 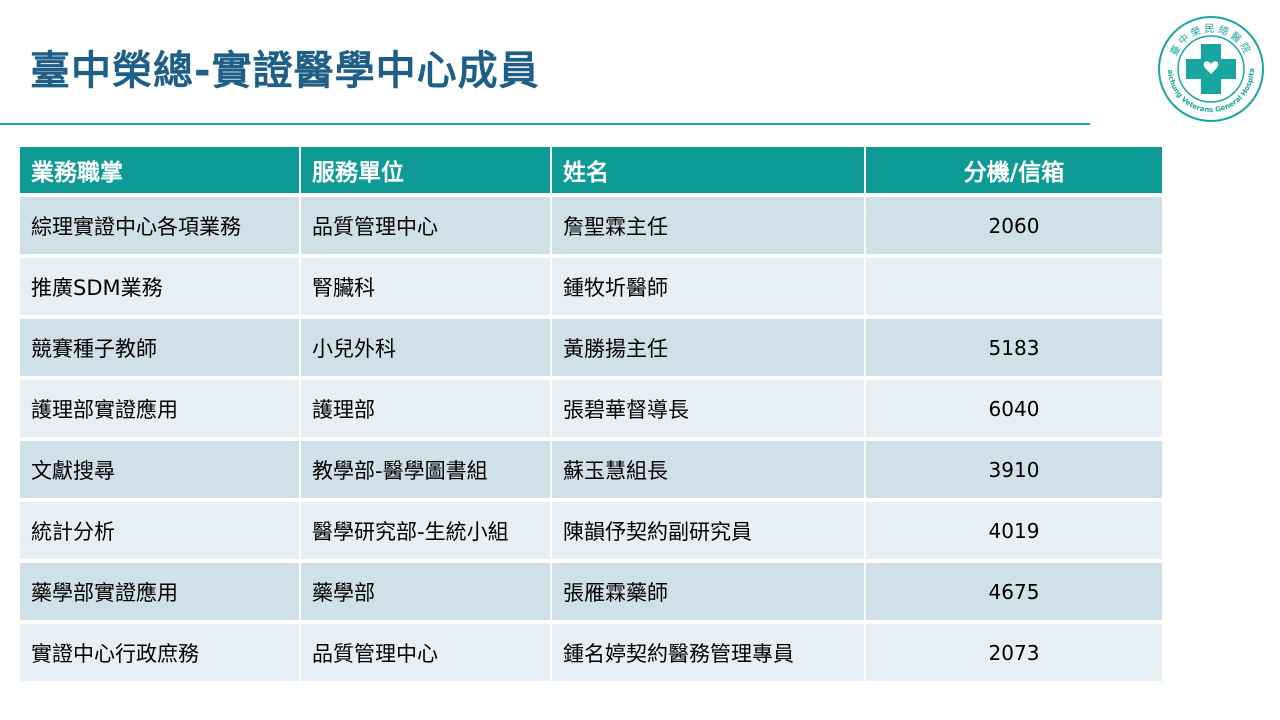 I want to click on table-row: 統計分析 醫學研究部-生統小組 陳韻伃契約副研究員 4019, so click(x=591, y=529).